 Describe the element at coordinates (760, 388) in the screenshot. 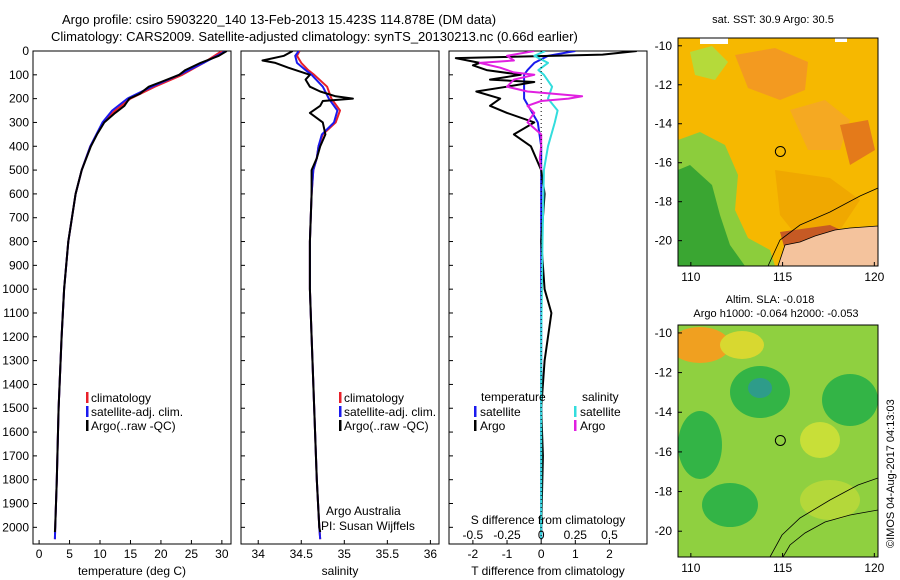

I see `sla-teal-low` at that location.